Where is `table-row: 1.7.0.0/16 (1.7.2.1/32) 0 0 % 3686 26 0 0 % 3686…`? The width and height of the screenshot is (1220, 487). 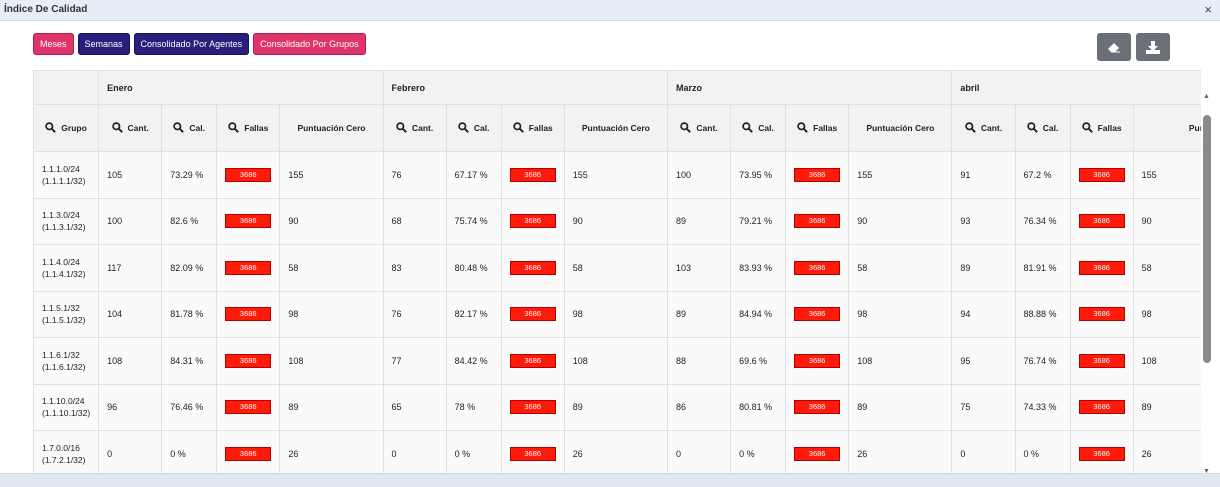 table-row: 1.7.0.0/16 (1.7.2.1/32) 0 0 % 3686 26 0 0 % 3686… is located at coordinates (617, 451).